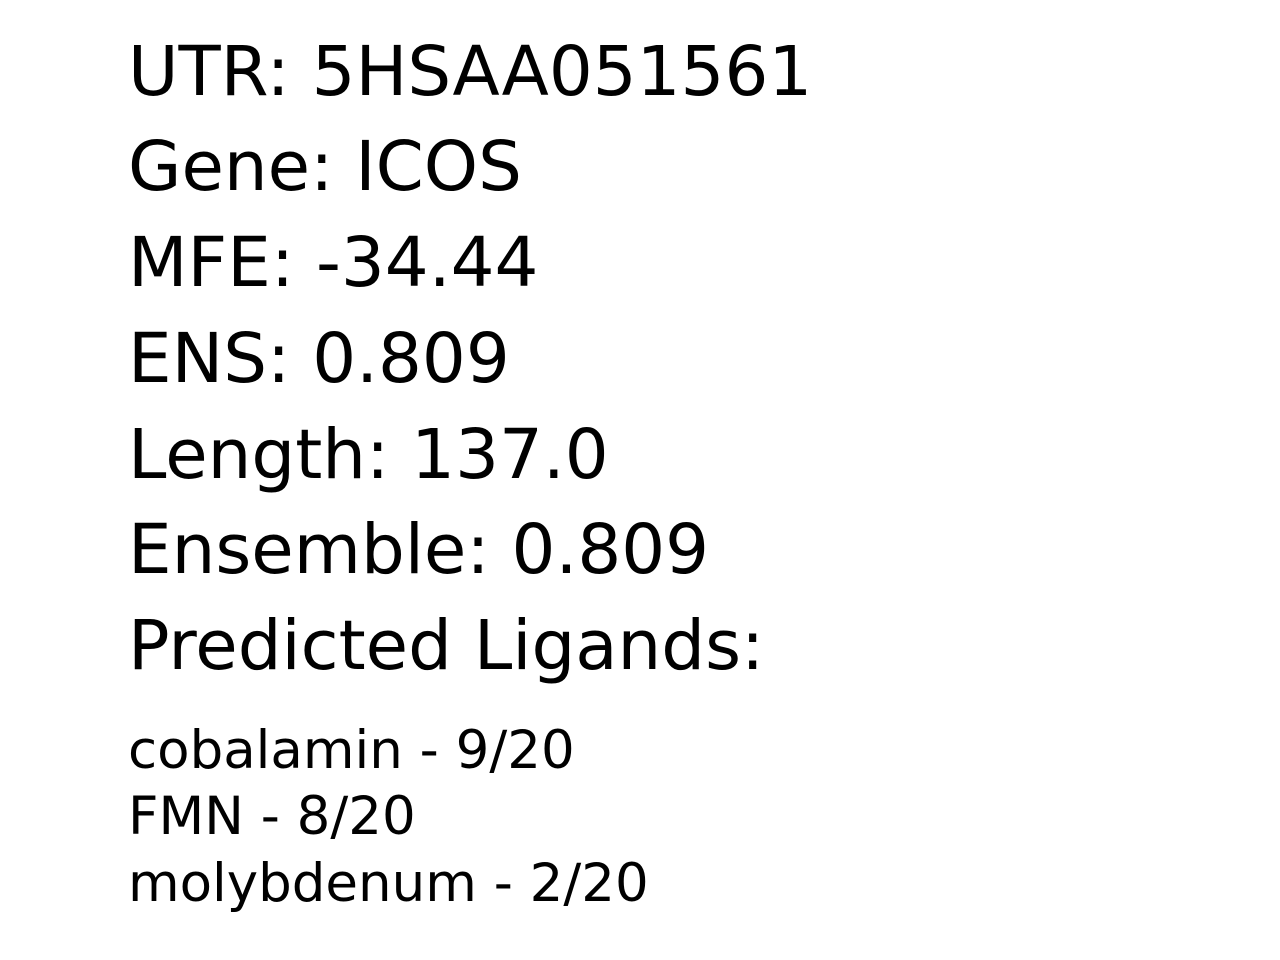 The width and height of the screenshot is (1280, 960). What do you see at coordinates (388, 883) in the screenshot?
I see `ligand-item-molybdenum: molybdenum - 2/20` at bounding box center [388, 883].